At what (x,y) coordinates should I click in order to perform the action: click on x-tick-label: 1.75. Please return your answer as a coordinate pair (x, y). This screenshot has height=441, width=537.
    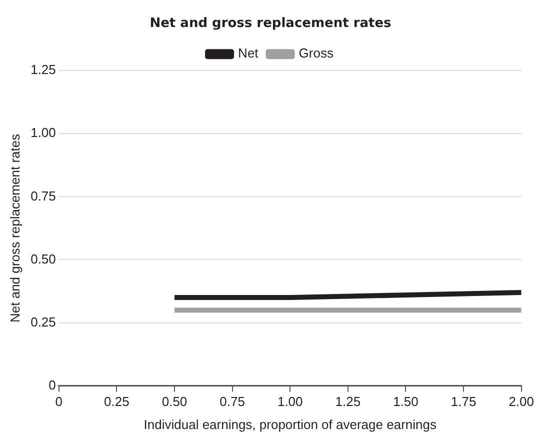
    Looking at the image, I should click on (463, 402).